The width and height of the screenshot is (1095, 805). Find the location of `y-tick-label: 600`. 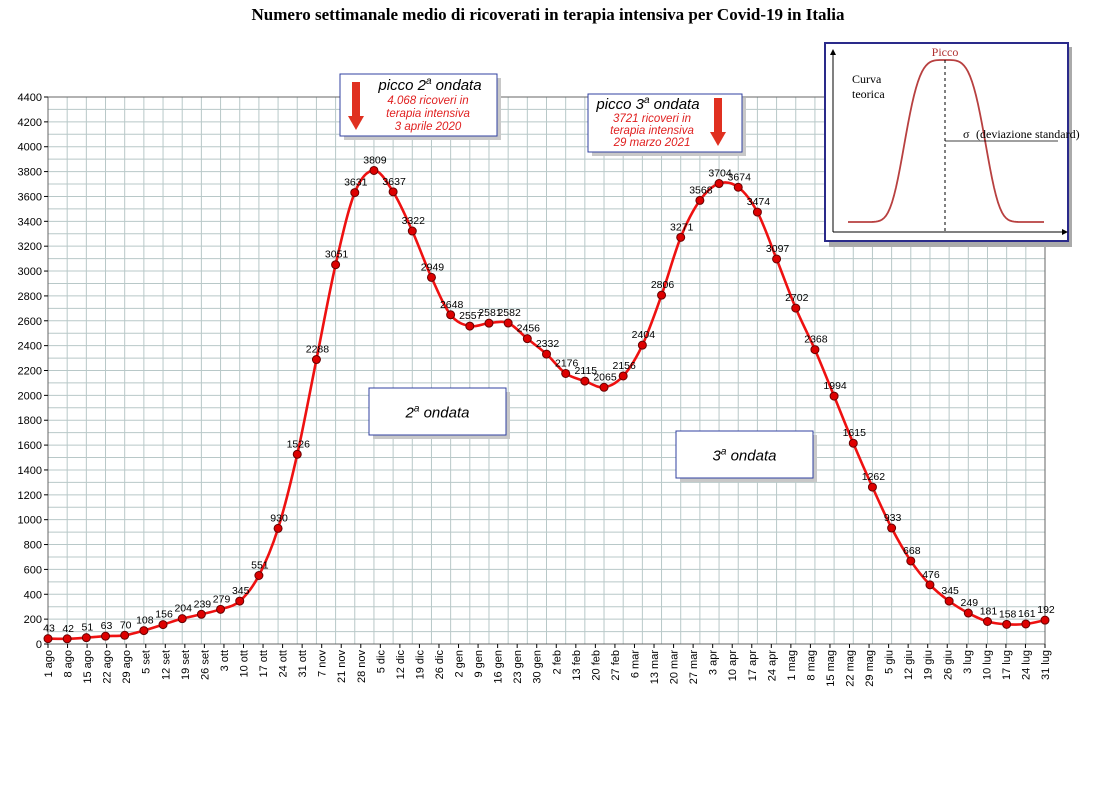

y-tick-label: 600 is located at coordinates (33, 570).